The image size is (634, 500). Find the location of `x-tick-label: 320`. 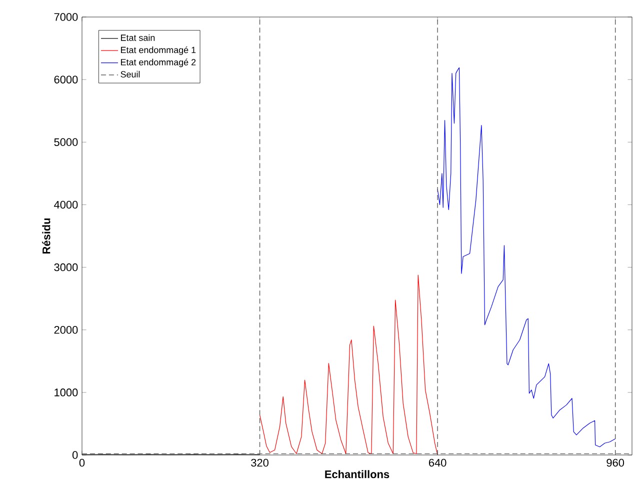

x-tick-label: 320 is located at coordinates (259, 462).